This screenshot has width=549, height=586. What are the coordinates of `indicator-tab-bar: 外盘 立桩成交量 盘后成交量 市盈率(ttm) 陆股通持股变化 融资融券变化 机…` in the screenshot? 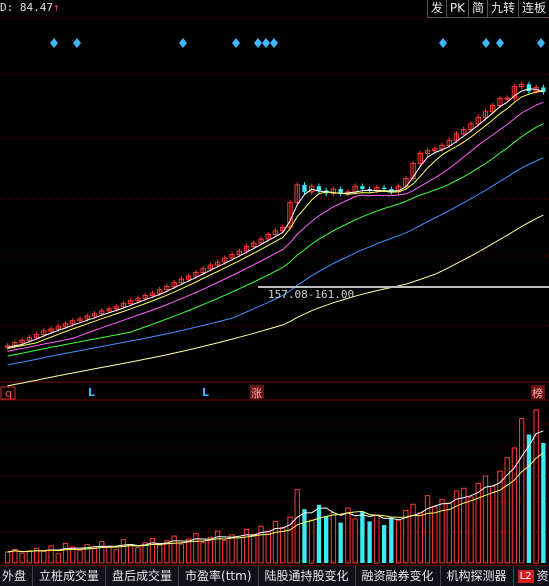 It's located at (274, 575).